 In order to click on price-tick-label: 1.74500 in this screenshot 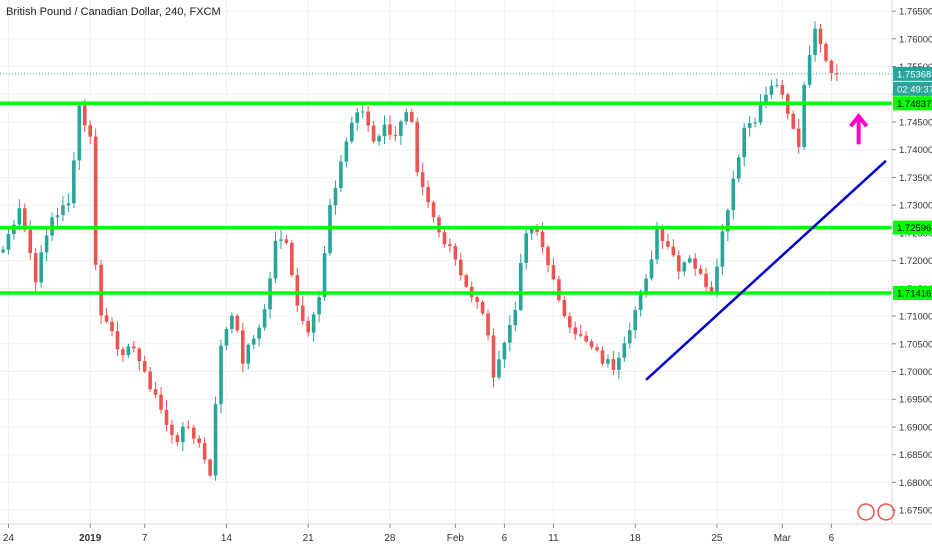, I will do `click(915, 122)`.